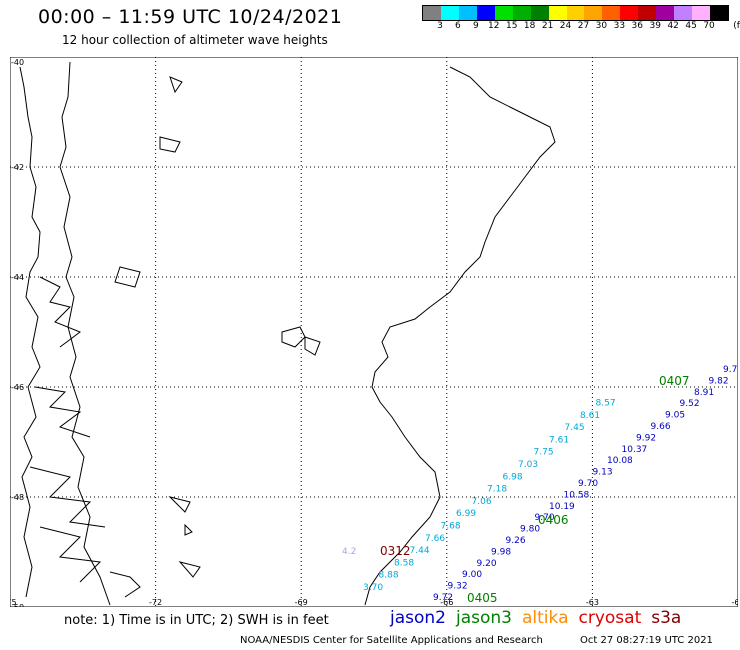 This screenshot has width=740, height=650. I want to click on satellite-s3a: s3a, so click(666, 618).